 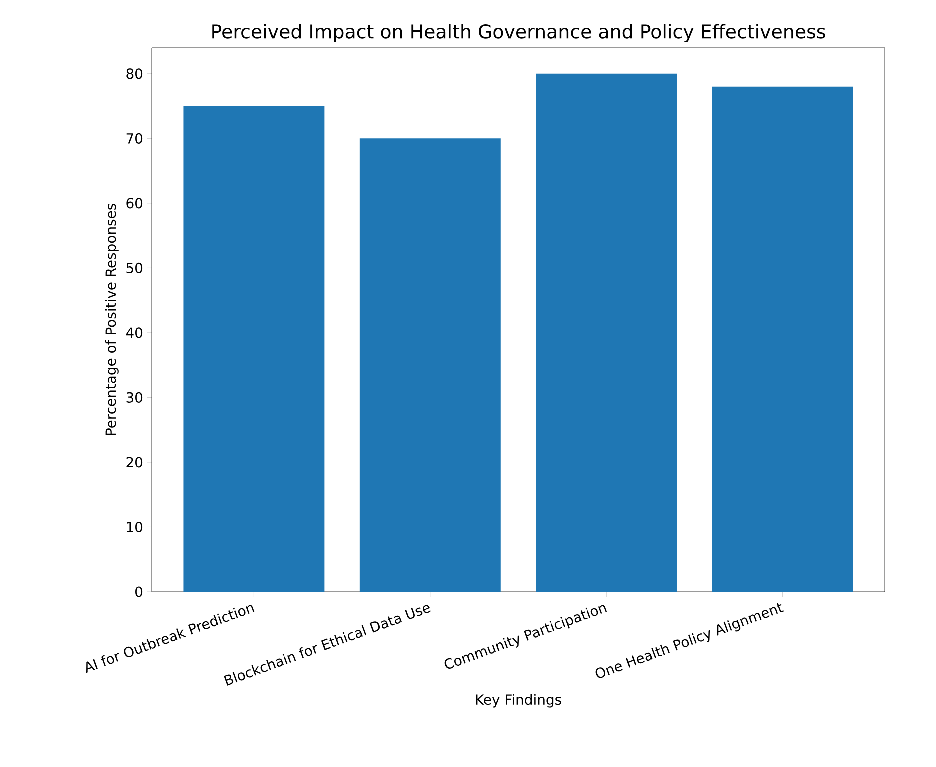 What do you see at coordinates (134, 138) in the screenshot?
I see `y-tick-label: 70` at bounding box center [134, 138].